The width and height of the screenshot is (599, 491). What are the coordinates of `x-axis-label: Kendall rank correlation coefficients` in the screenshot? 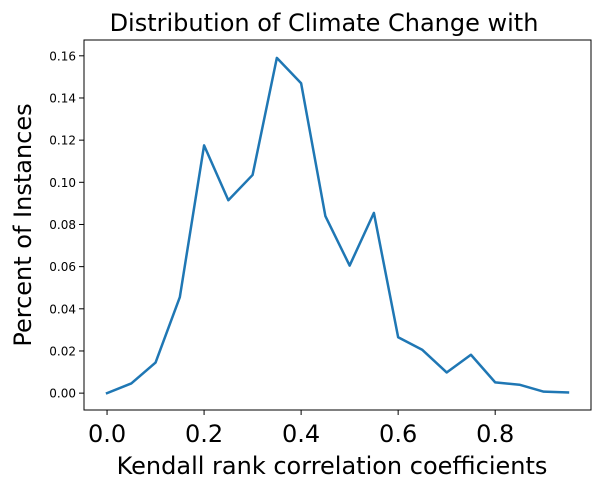 It's located at (332, 466).